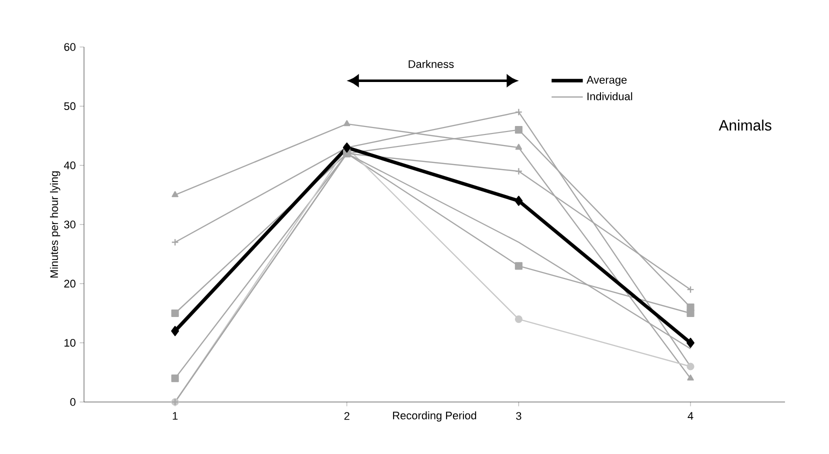  What do you see at coordinates (606, 81) in the screenshot?
I see `legend-label: Average` at bounding box center [606, 81].